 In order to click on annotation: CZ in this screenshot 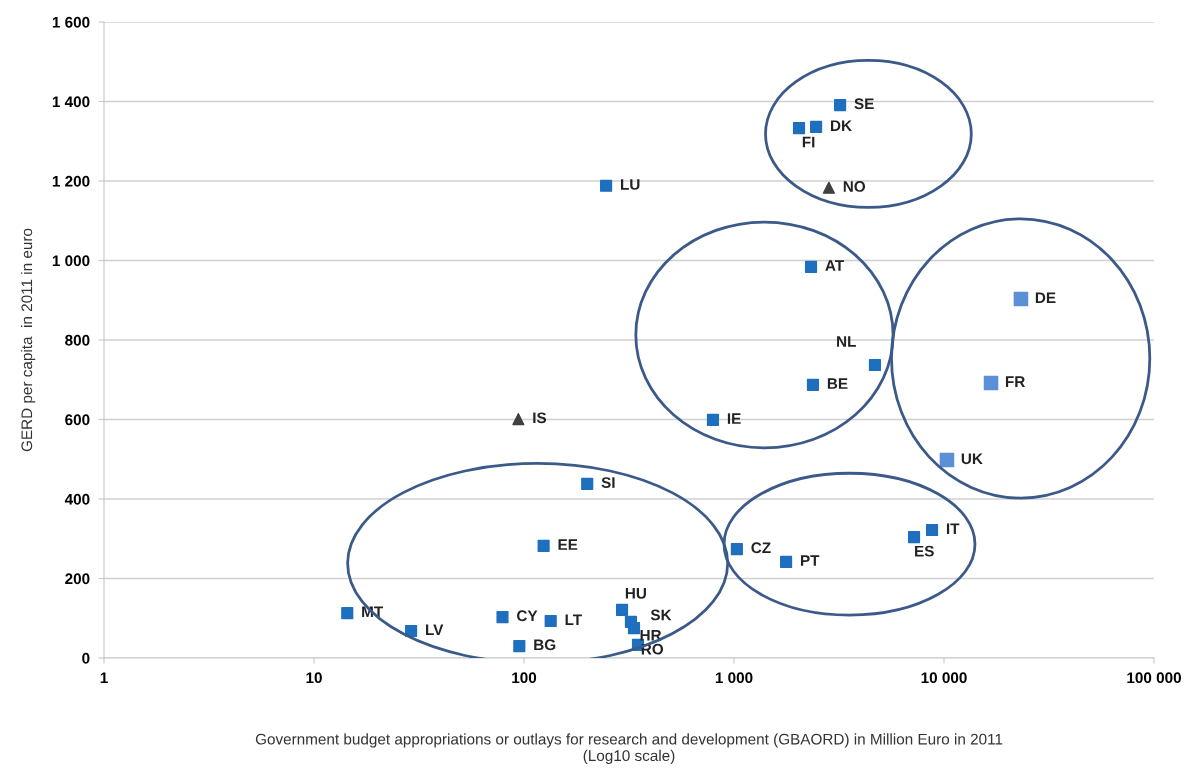, I will do `click(761, 548)`.